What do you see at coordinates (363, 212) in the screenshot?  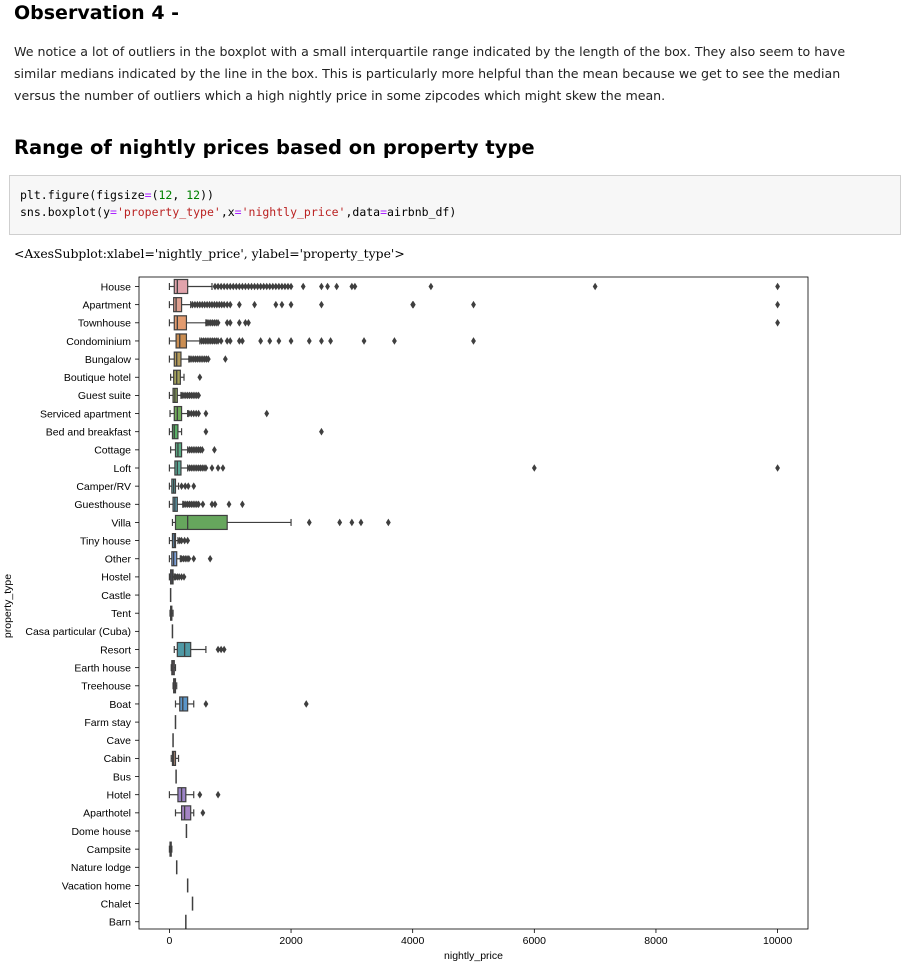 I see `code-token: ,data` at bounding box center [363, 212].